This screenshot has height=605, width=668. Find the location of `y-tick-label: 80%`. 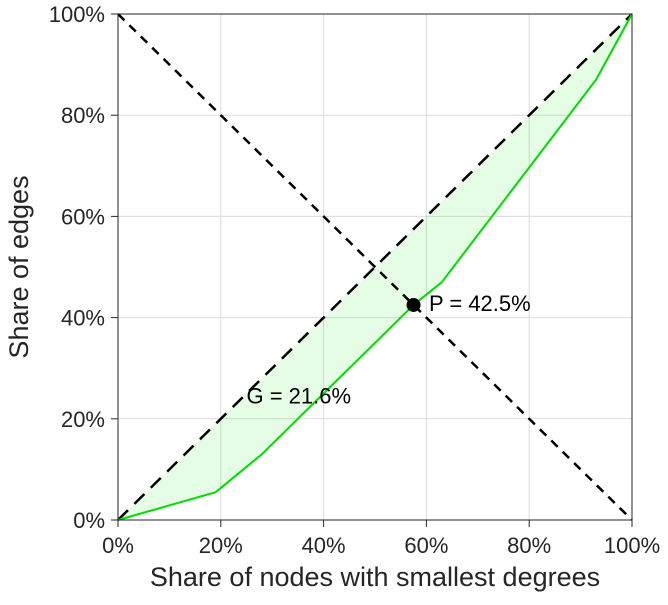

y-tick-label: 80% is located at coordinates (83, 115).